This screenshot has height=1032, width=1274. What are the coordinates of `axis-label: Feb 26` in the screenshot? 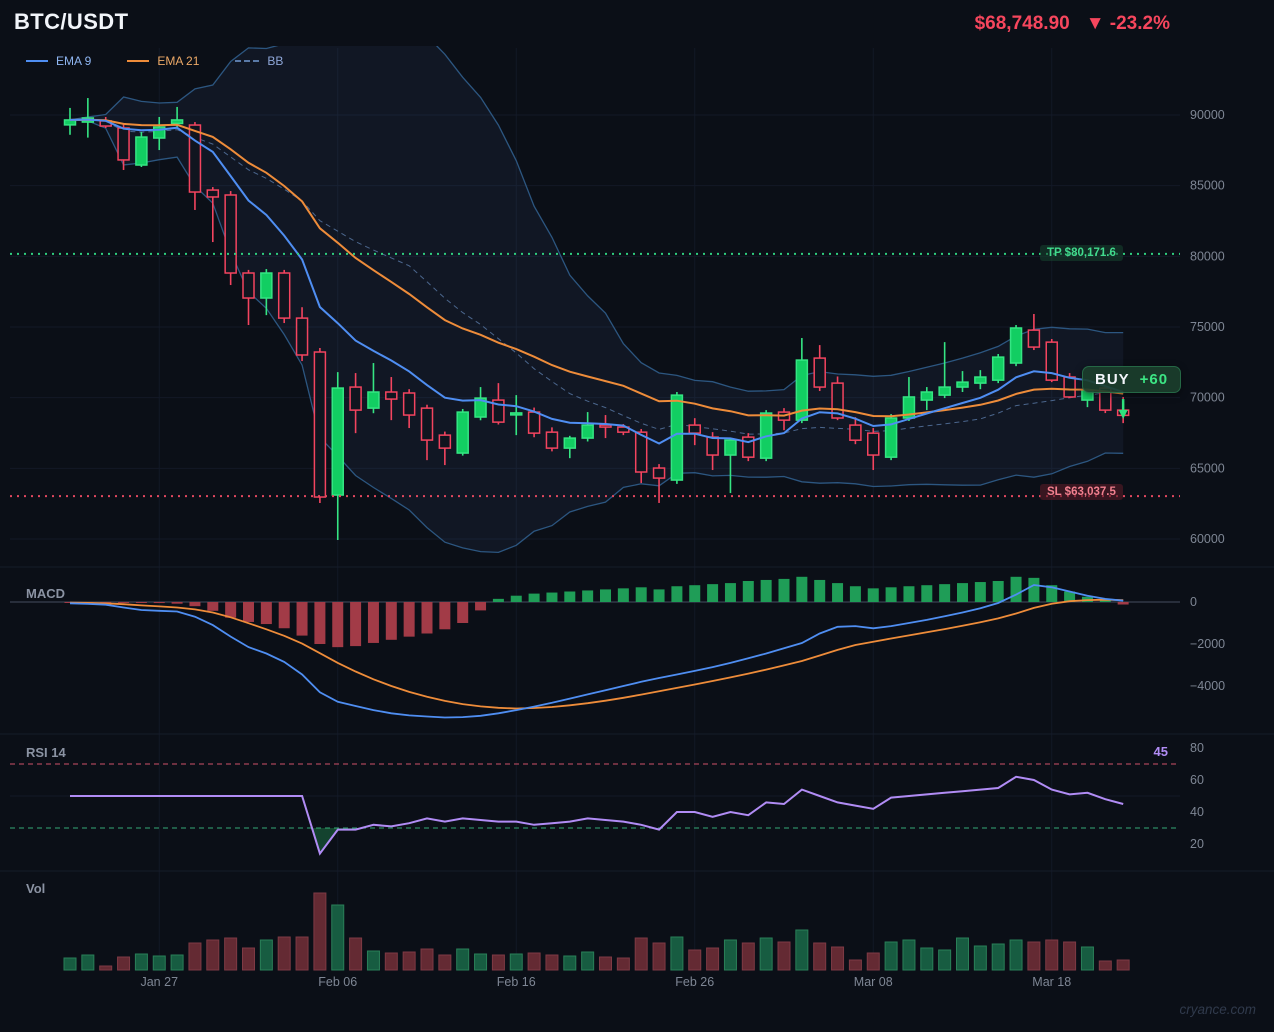 It's located at (694, 982).